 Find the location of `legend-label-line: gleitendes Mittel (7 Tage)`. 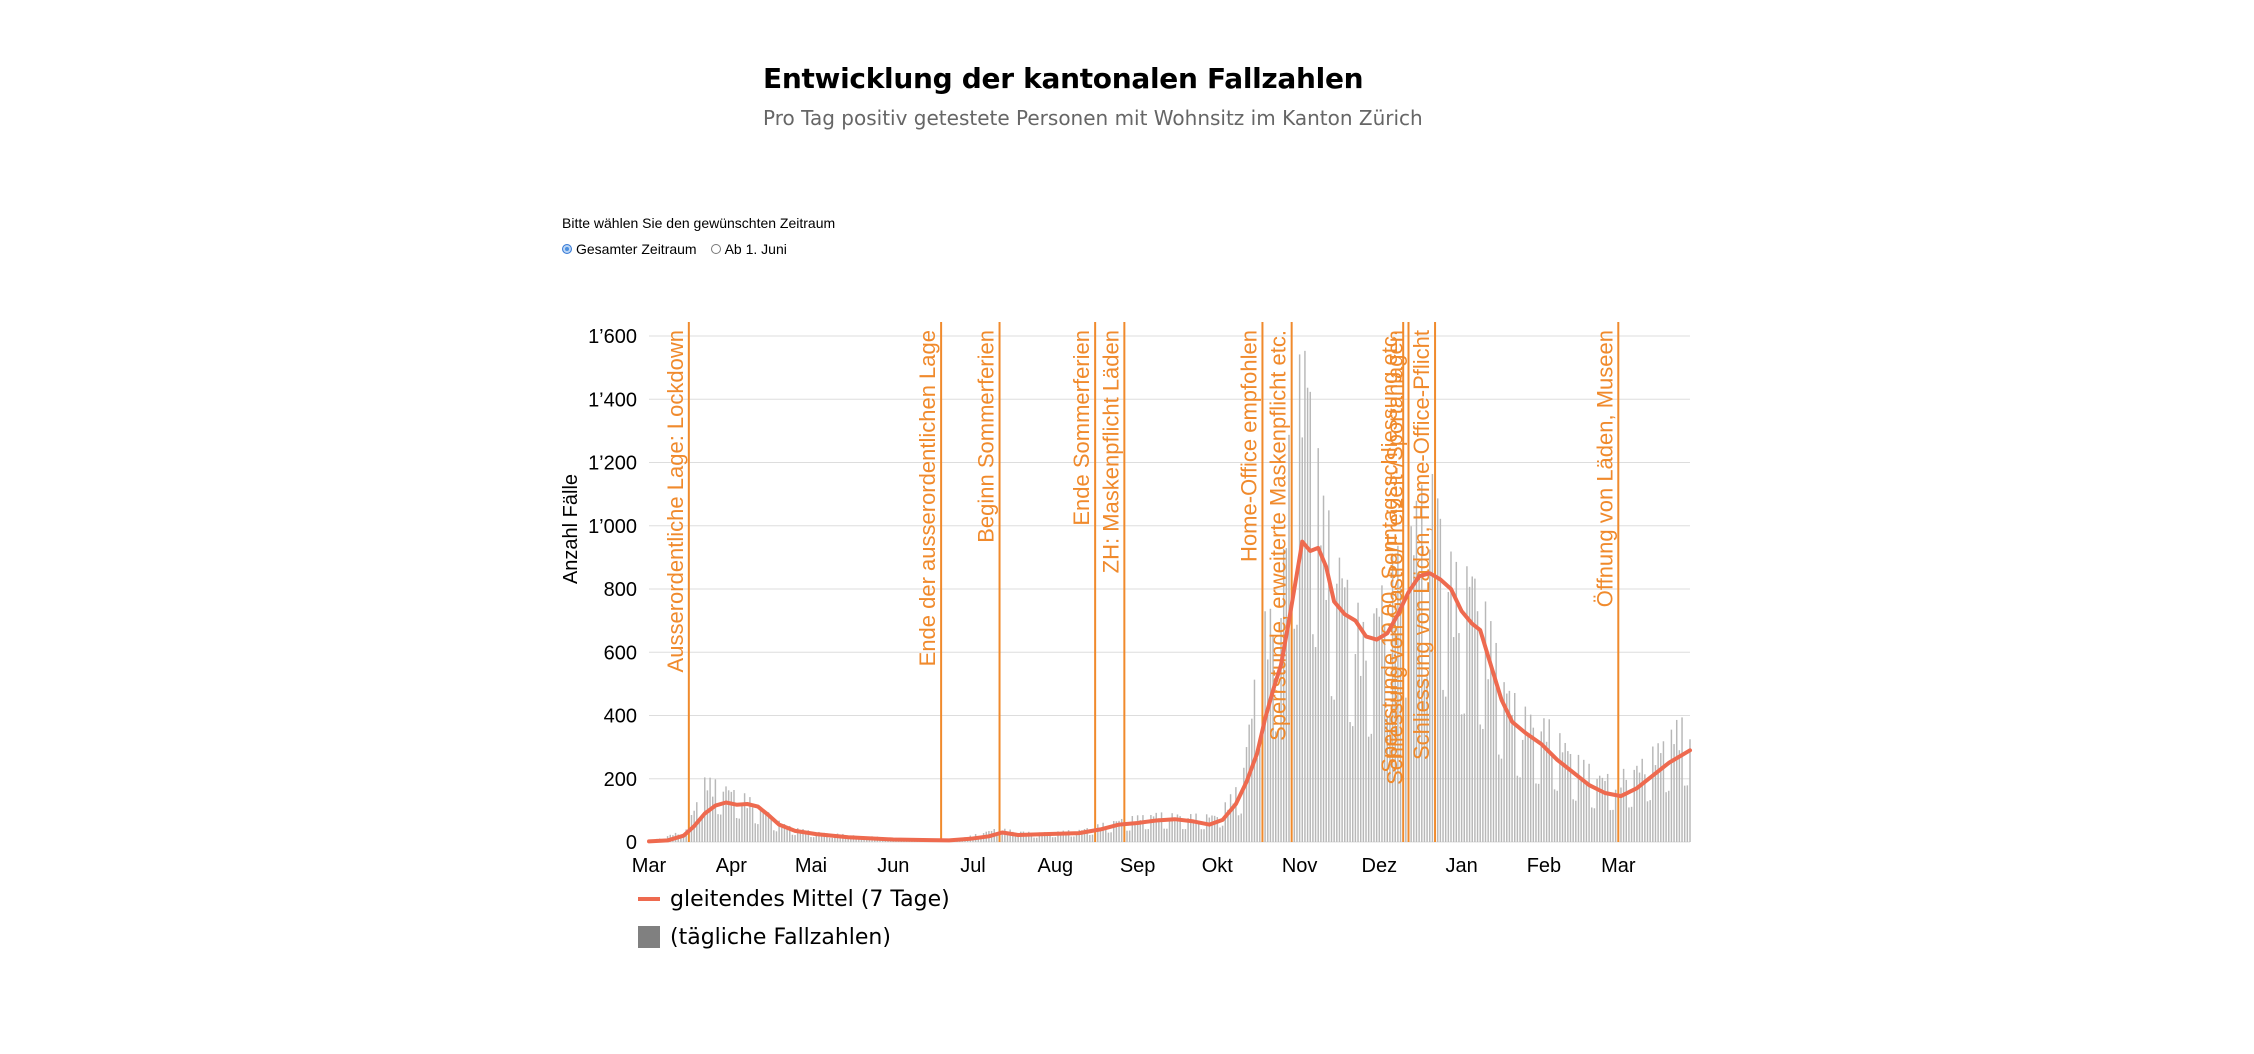

legend-label-line: gleitendes Mittel (7 Tage) is located at coordinates (810, 899).